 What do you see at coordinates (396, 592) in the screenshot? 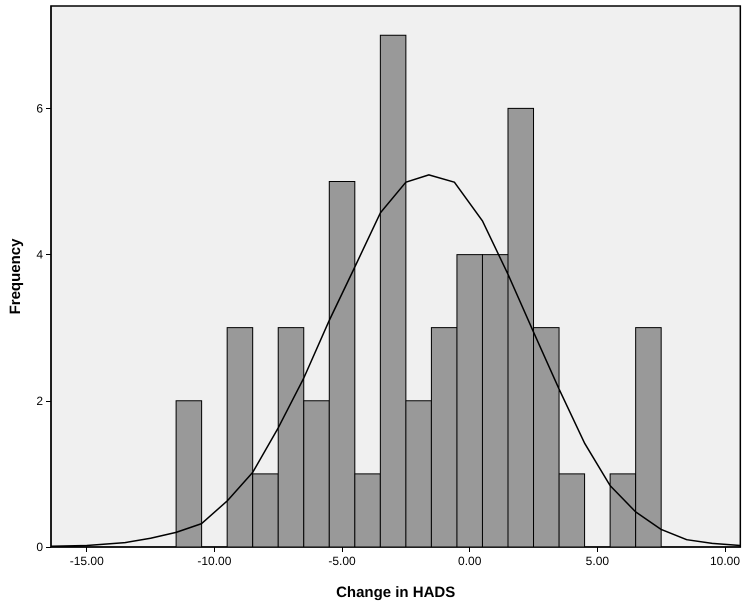
I see `x-axis-title: Change in HADS` at bounding box center [396, 592].